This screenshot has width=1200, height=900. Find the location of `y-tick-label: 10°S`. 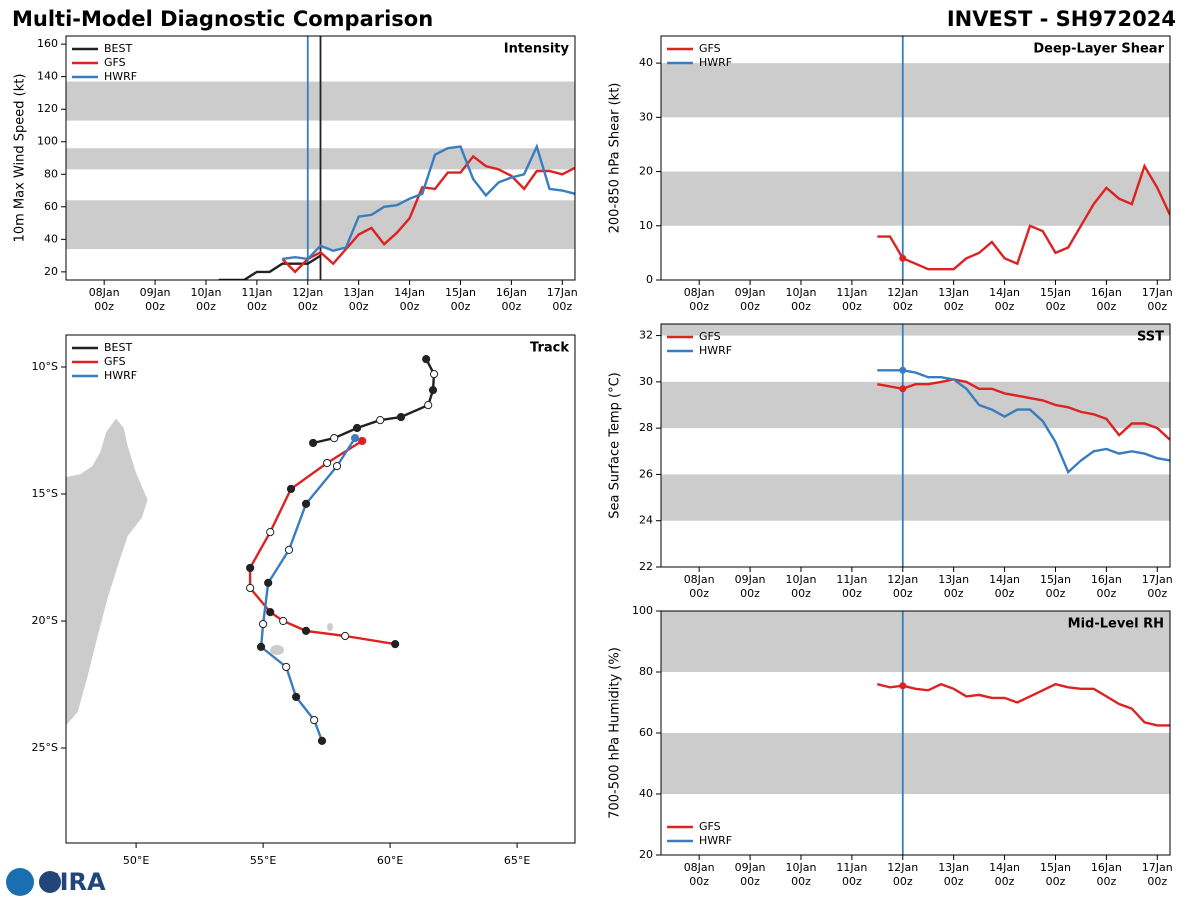

y-tick-label: 10°S is located at coordinates (45, 366).